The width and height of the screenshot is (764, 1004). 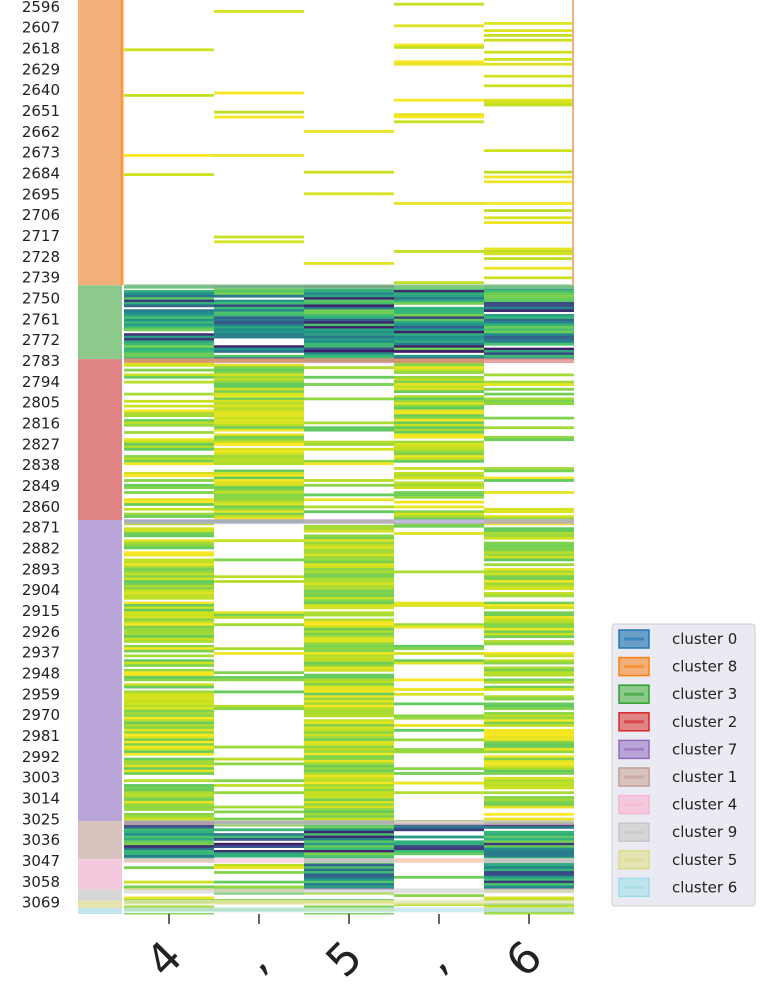 I want to click on y-tick-label: 2596, so click(x=41, y=8).